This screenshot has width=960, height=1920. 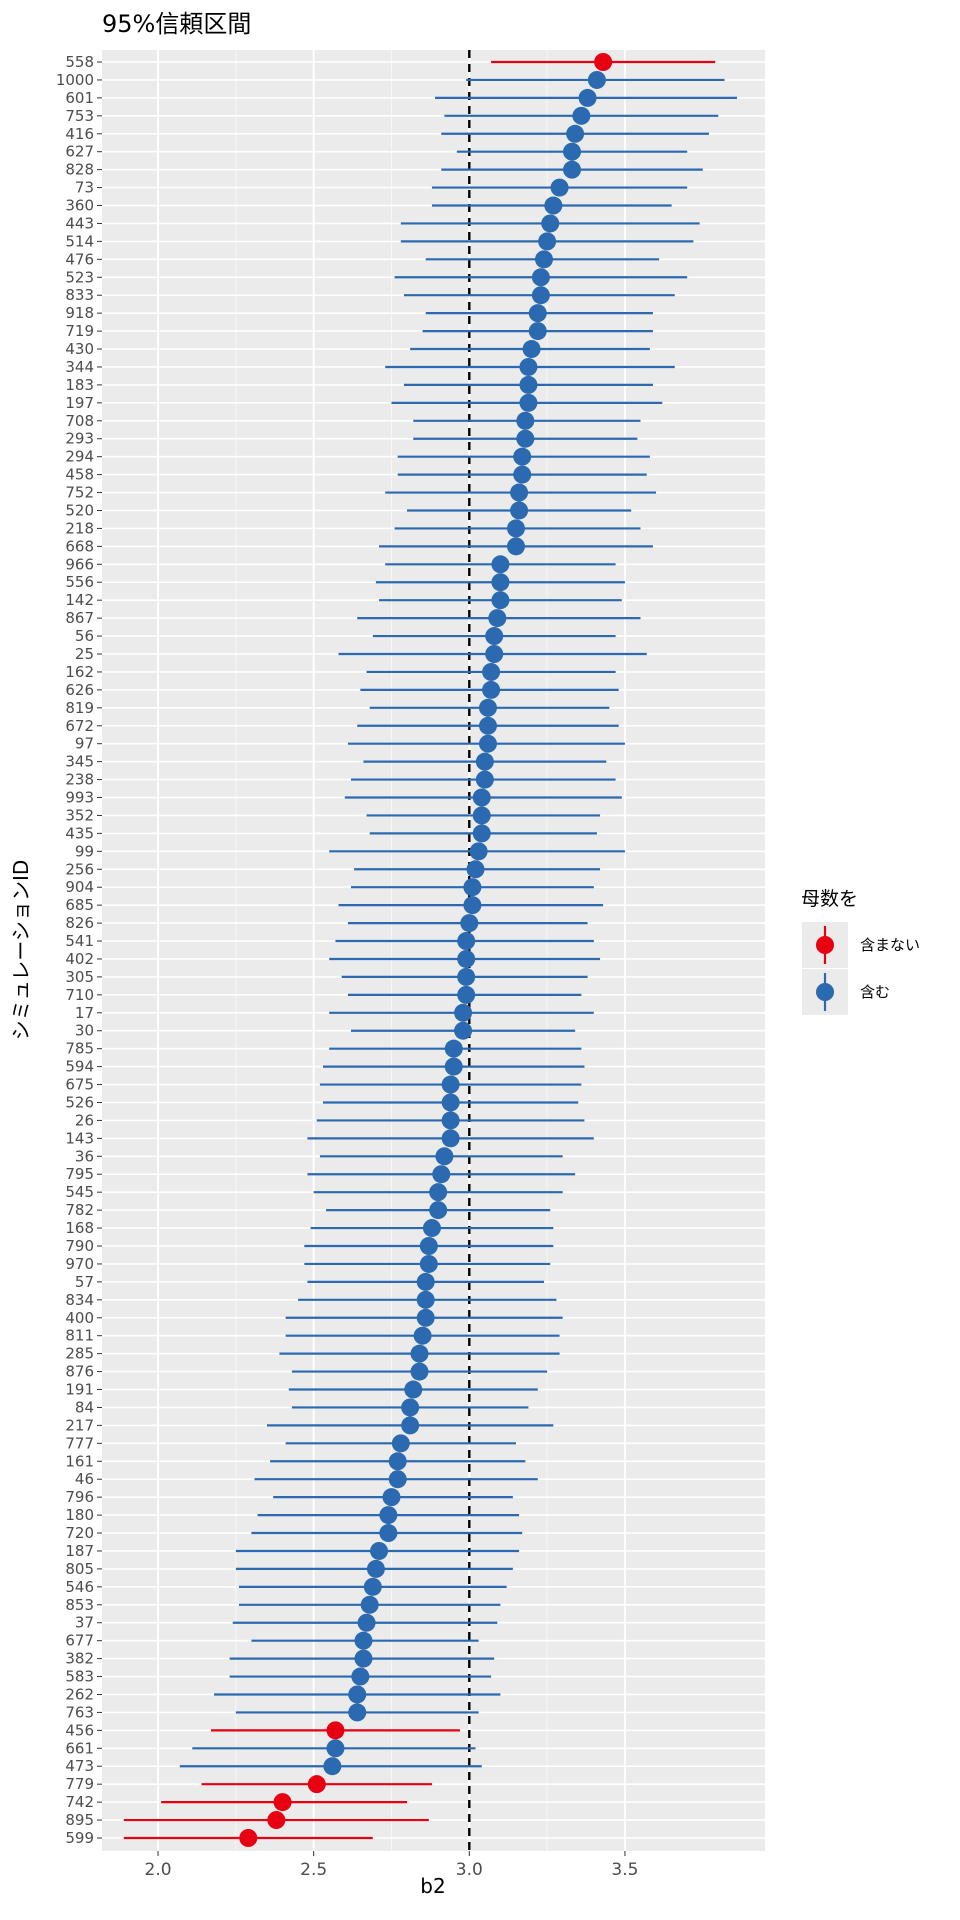 I want to click on y-tick-label: 993, so click(x=79, y=798).